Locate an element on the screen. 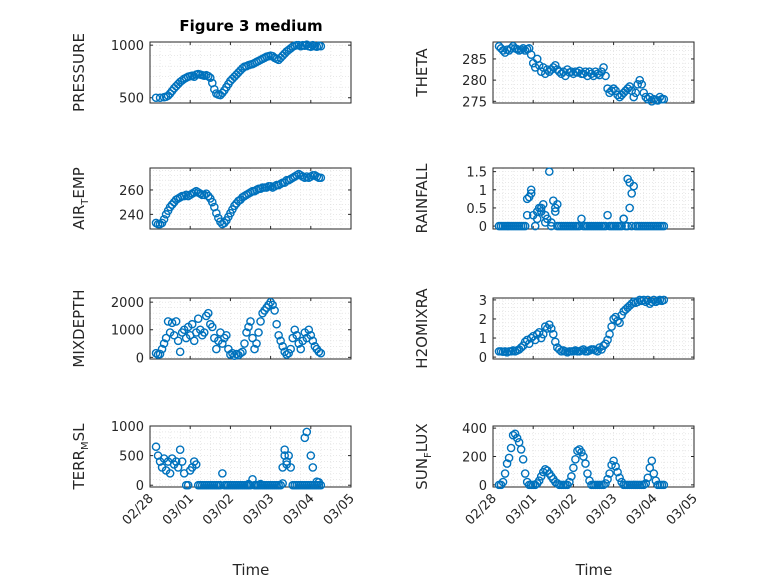 This screenshot has width=778, height=583. y-tick-label: 1 is located at coordinates (483, 339).